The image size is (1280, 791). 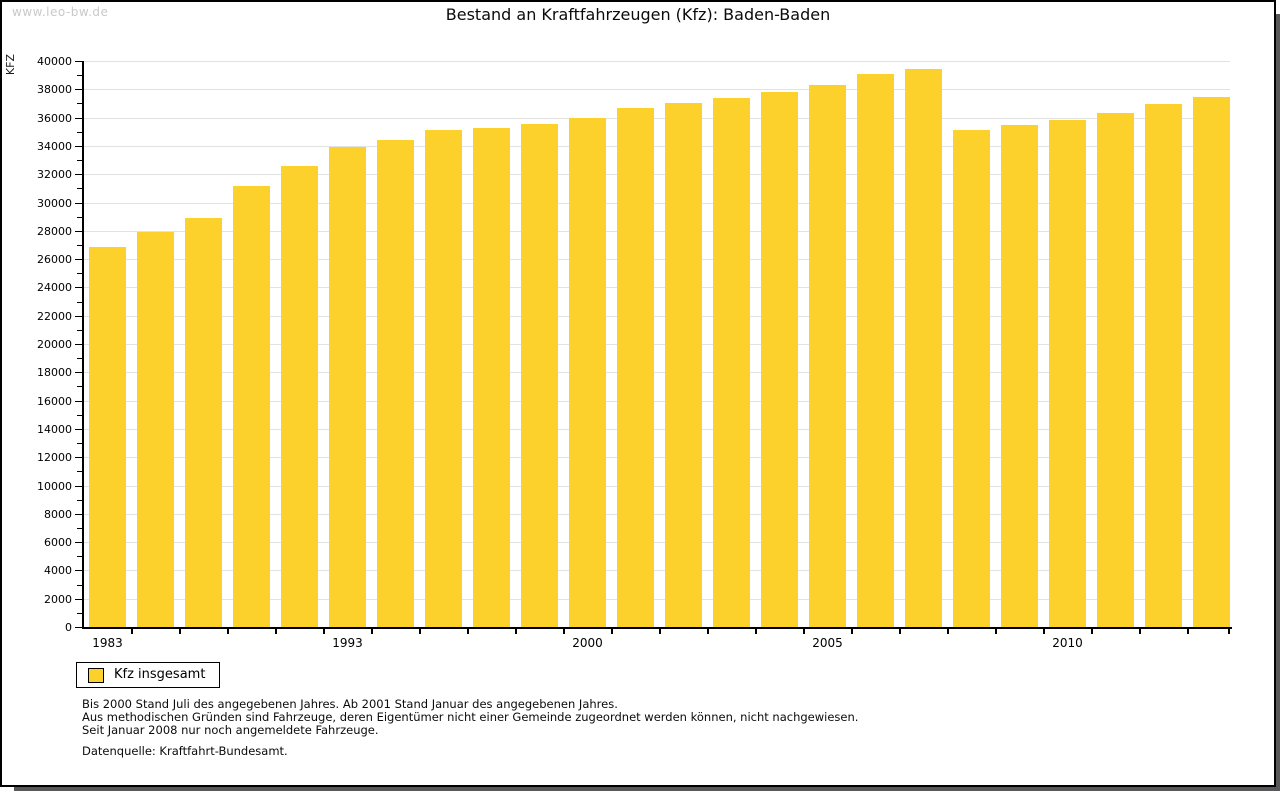 What do you see at coordinates (58, 599) in the screenshot?
I see `y-axis-tick-label: 2000` at bounding box center [58, 599].